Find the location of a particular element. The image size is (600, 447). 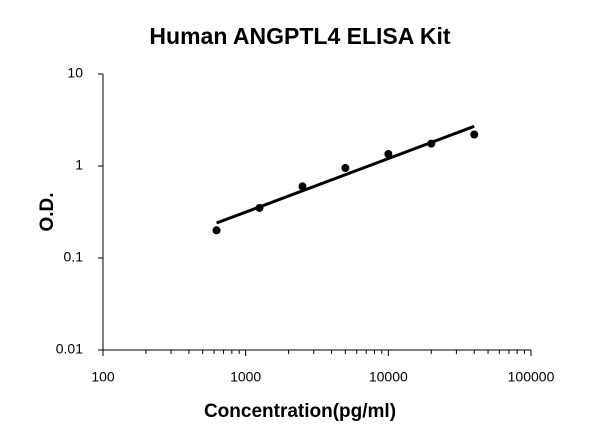

y-tick-label: 1 is located at coordinates (79, 165).